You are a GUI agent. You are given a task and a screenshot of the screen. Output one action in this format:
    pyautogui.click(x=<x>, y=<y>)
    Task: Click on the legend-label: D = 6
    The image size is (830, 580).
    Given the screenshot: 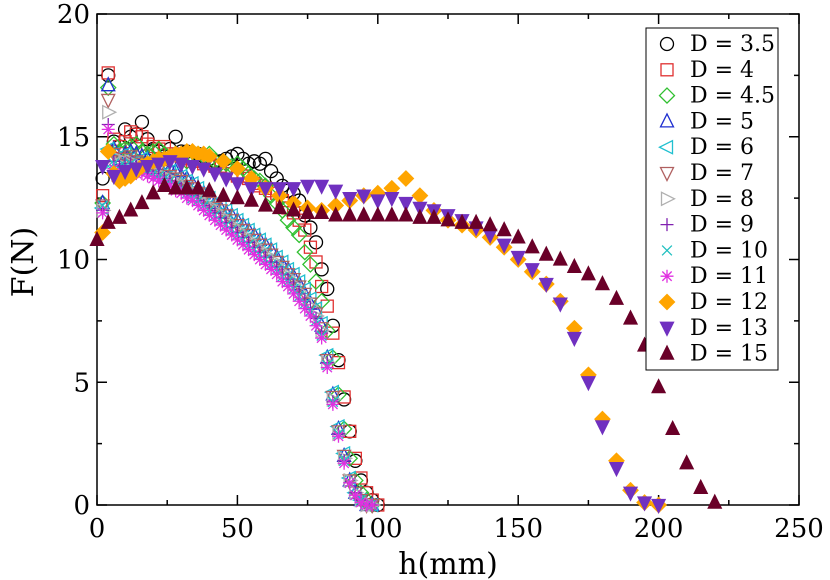 What is the action you would take?
    pyautogui.click(x=722, y=147)
    